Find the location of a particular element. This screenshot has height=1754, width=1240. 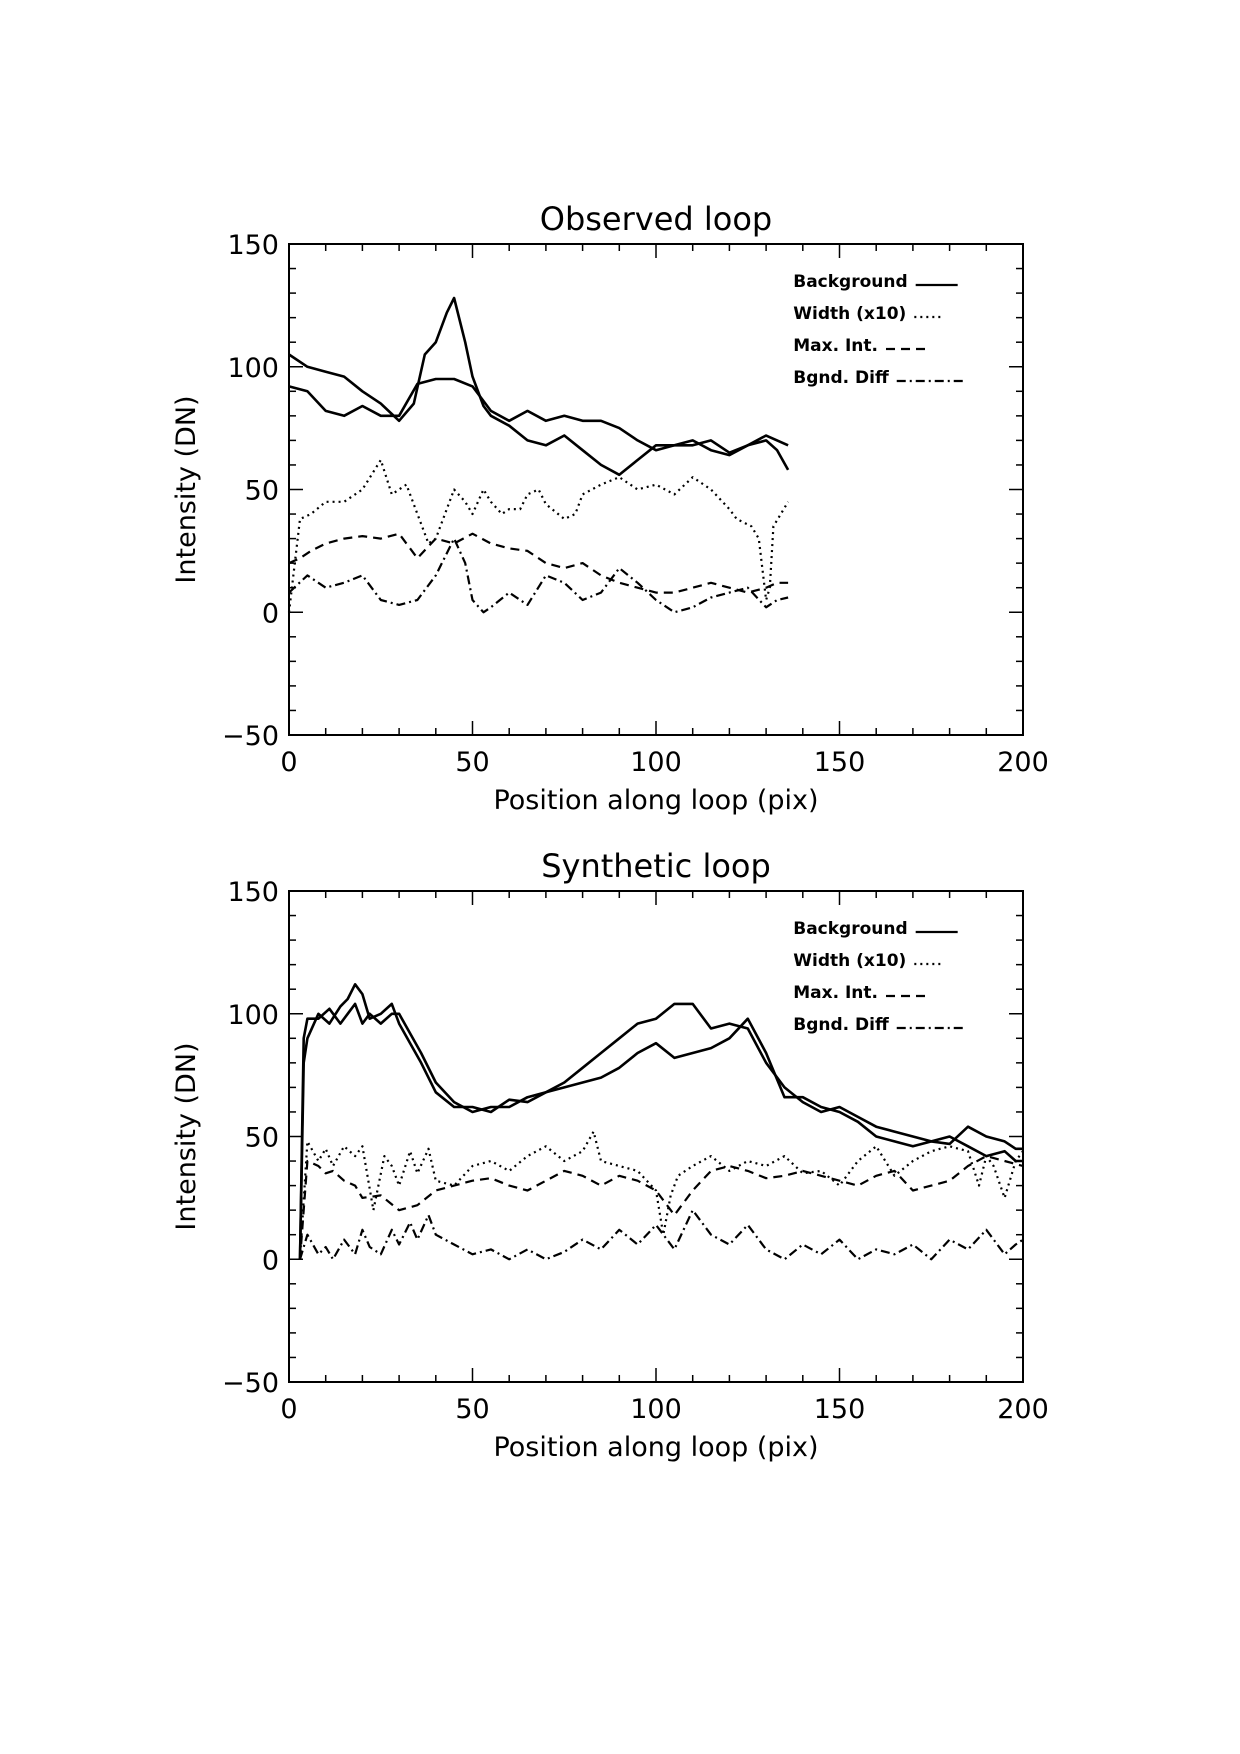

chart-title: Observed loop is located at coordinates (656, 219).